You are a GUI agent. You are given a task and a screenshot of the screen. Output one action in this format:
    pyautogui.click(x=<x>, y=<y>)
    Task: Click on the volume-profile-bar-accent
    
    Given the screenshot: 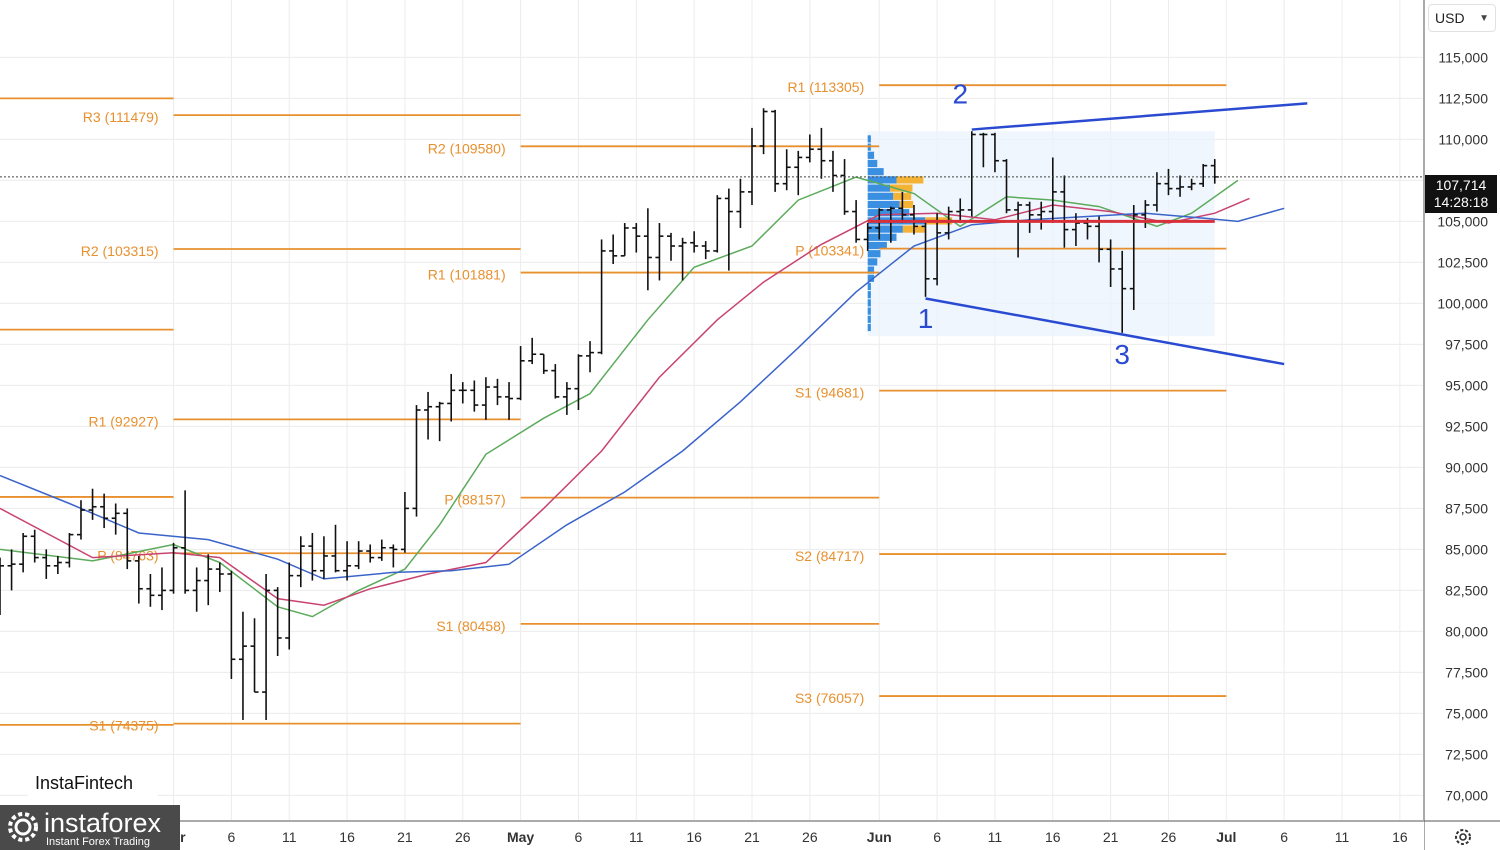 What is the action you would take?
    pyautogui.click(x=910, y=180)
    